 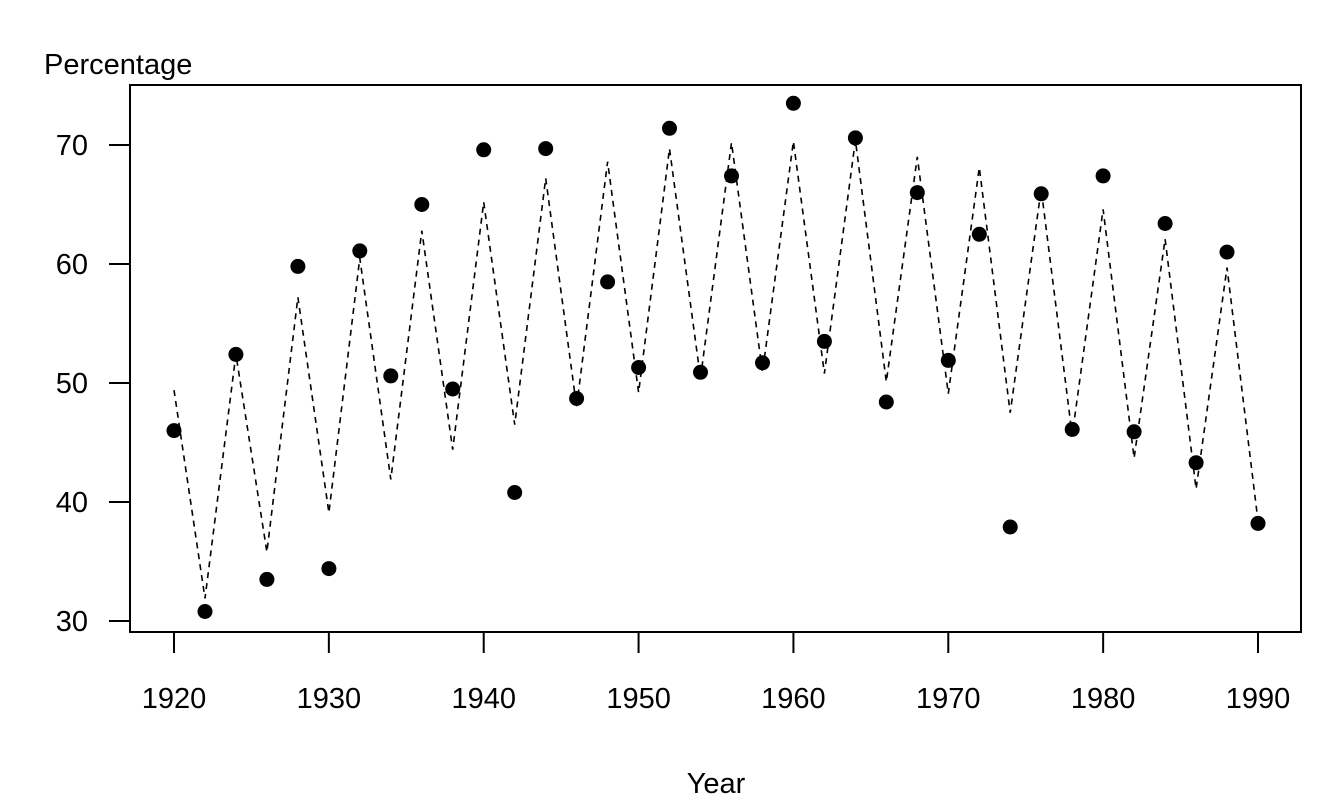 I want to click on y-tick-label: 50, so click(x=72, y=384).